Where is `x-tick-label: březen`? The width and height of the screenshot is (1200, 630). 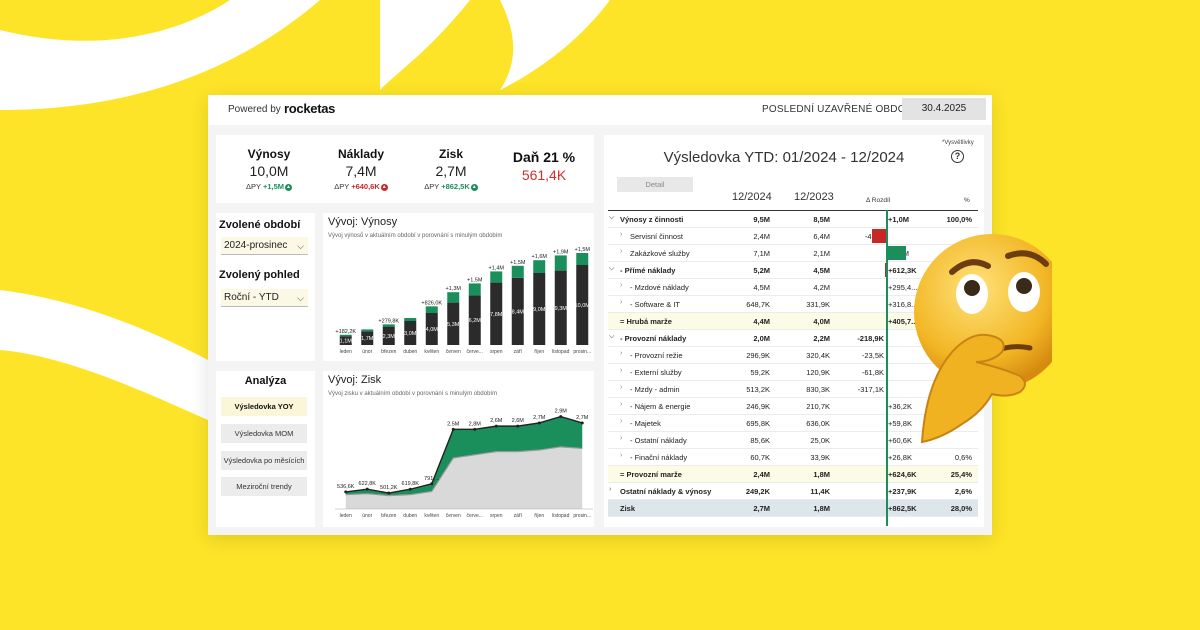
x-tick-label: březen is located at coordinates (389, 516).